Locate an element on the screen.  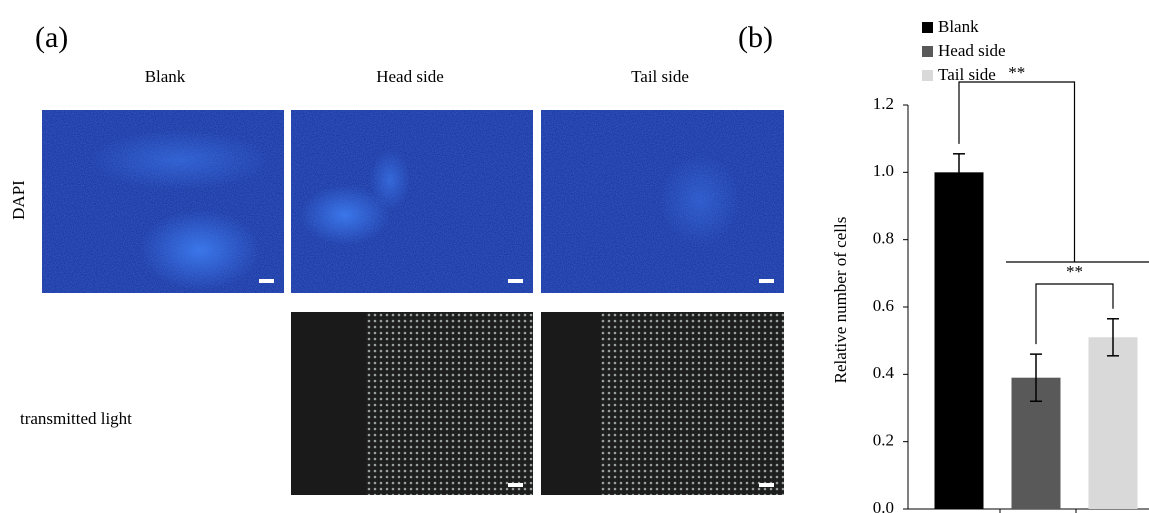
y-tick-label: 0.2 is located at coordinates (883, 440).